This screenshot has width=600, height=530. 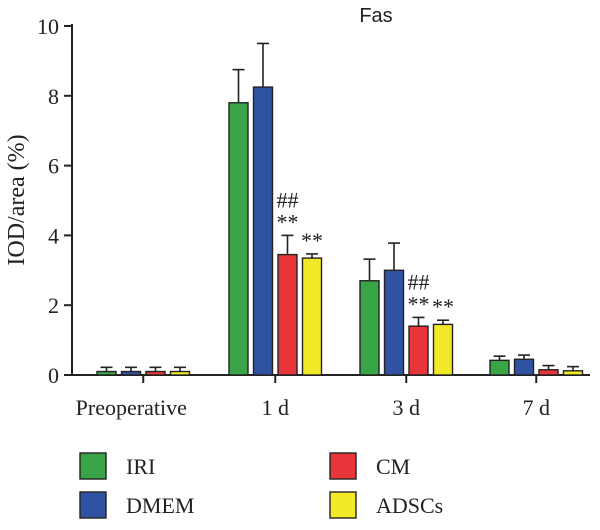 I want to click on chart-title: Fas, so click(x=375, y=16).